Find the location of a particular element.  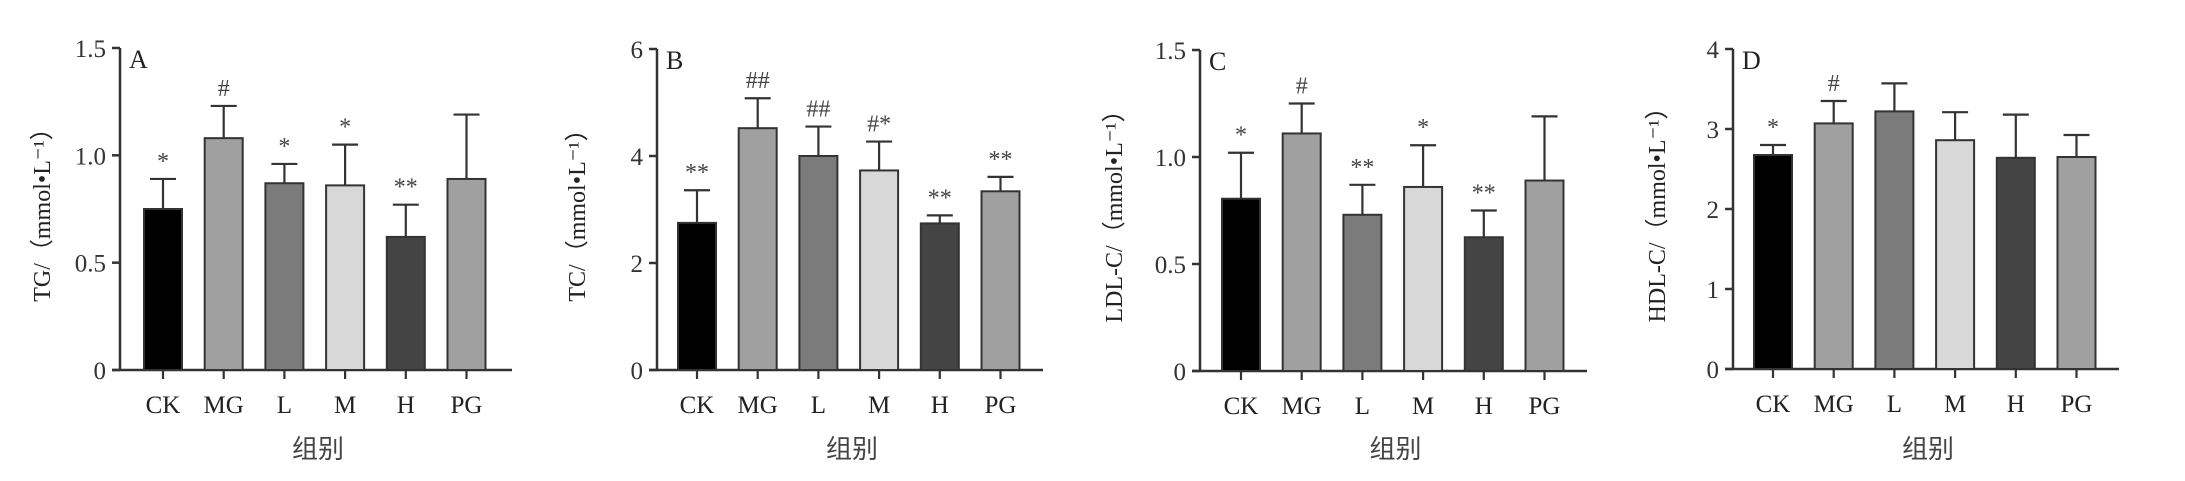

y-axis-label: TG/（mmol•L⁻¹） is located at coordinates (43, 209).